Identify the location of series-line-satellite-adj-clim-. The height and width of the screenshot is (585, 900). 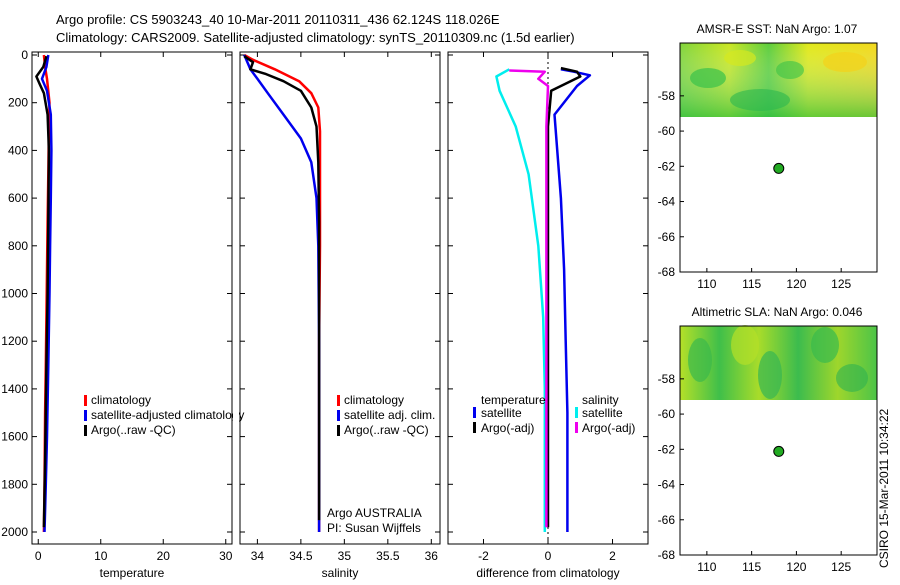
(282, 293).